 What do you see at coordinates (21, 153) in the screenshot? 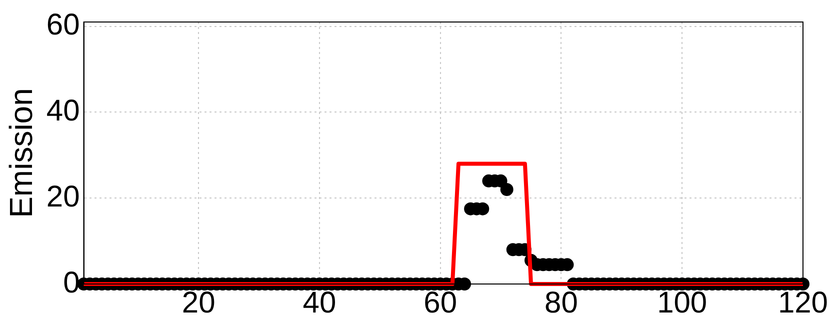
I see `y-axis-title: Emission` at bounding box center [21, 153].